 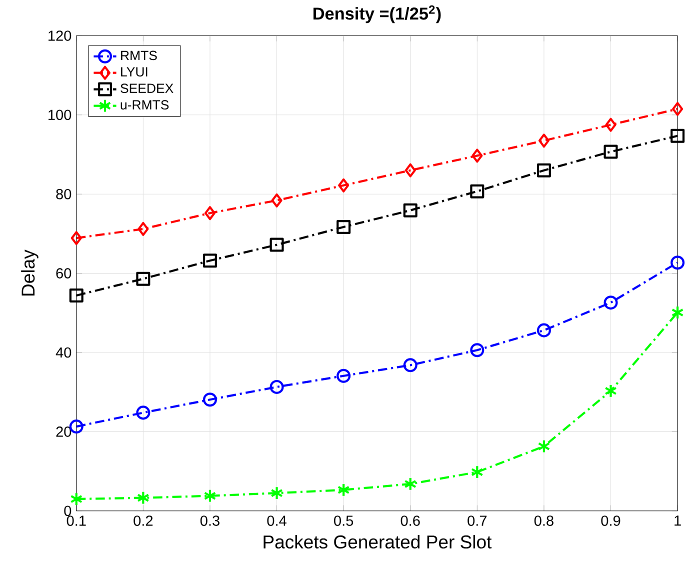 I want to click on x-tick-label: 1, so click(x=677, y=520).